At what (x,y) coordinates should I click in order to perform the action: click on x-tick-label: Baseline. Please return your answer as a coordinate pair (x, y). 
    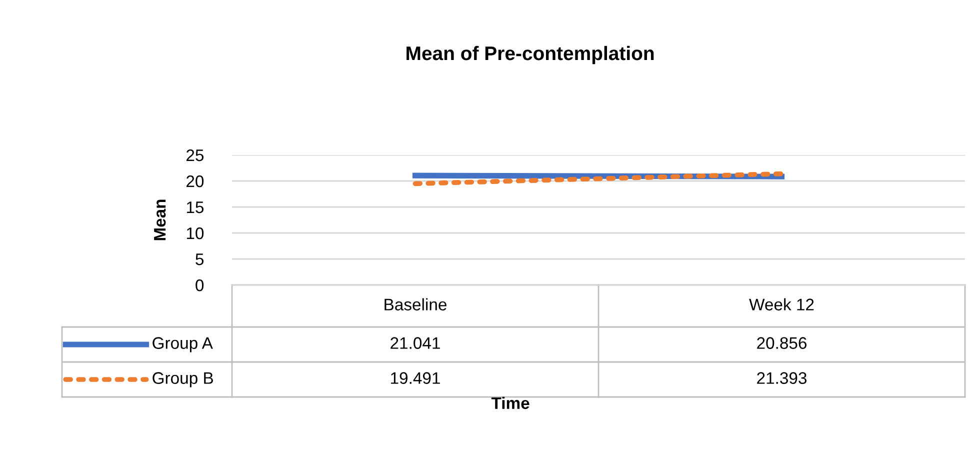
    Looking at the image, I should click on (415, 304).